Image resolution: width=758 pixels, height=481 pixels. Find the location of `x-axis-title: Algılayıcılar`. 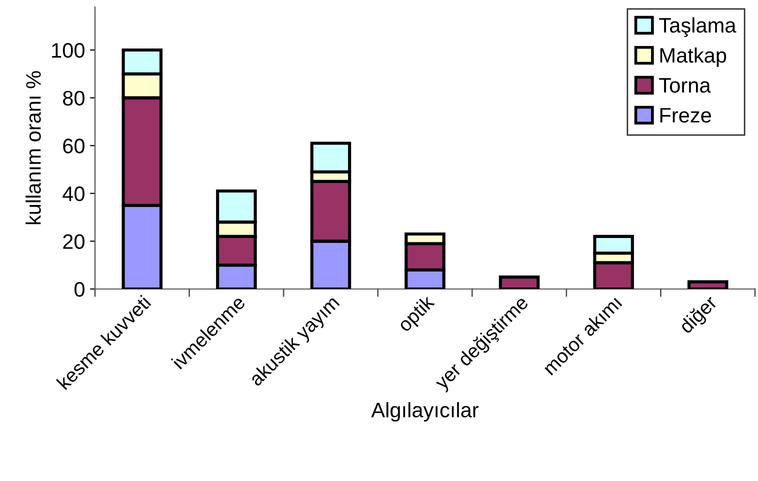

x-axis-title: Algılayıcılar is located at coordinates (424, 412).